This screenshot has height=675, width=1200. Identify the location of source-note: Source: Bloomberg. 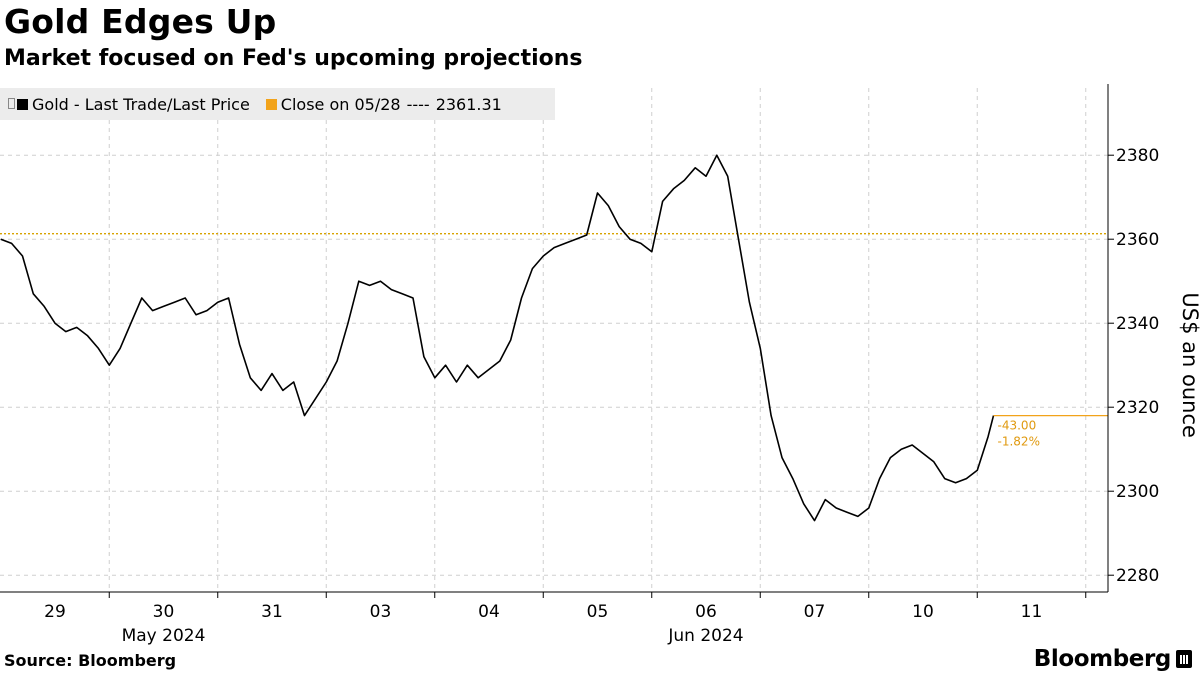
(90, 660).